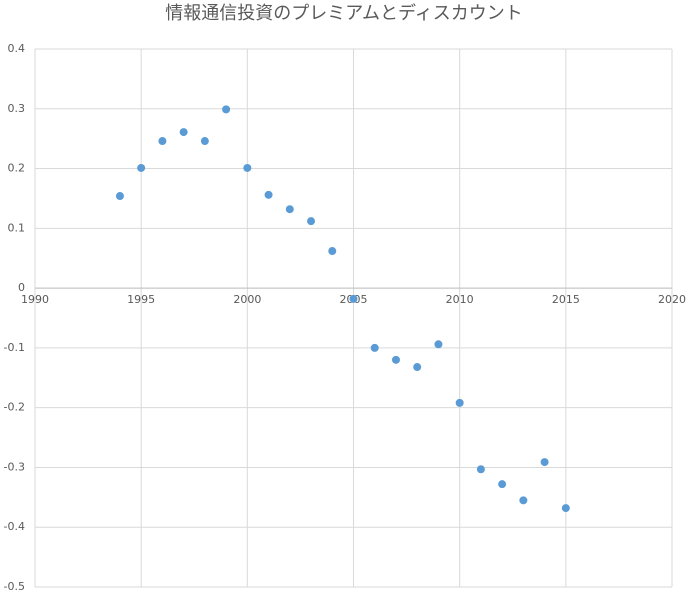 The width and height of the screenshot is (688, 595). I want to click on y-tick-label: 0.4, so click(17, 48).